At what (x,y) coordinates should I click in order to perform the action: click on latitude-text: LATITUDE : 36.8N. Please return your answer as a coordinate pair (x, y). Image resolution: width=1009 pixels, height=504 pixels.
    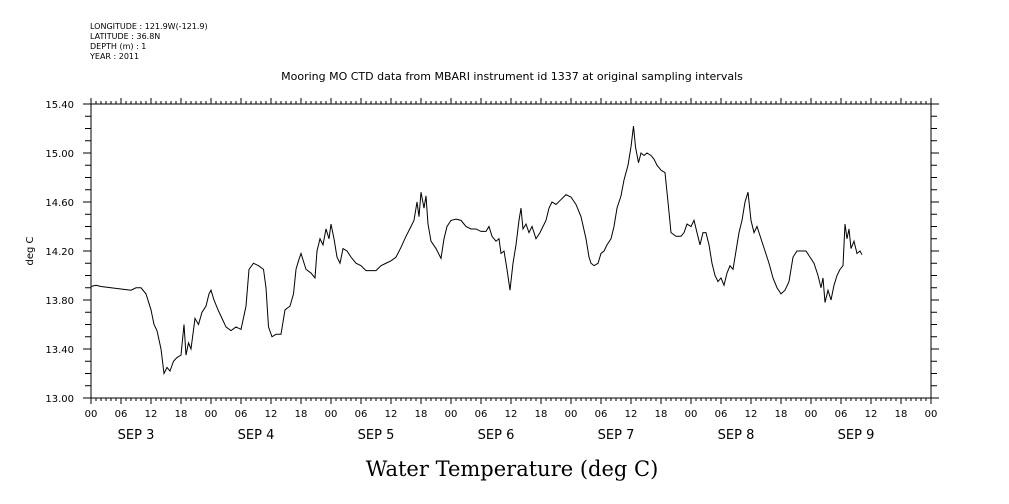
    Looking at the image, I should click on (125, 36).